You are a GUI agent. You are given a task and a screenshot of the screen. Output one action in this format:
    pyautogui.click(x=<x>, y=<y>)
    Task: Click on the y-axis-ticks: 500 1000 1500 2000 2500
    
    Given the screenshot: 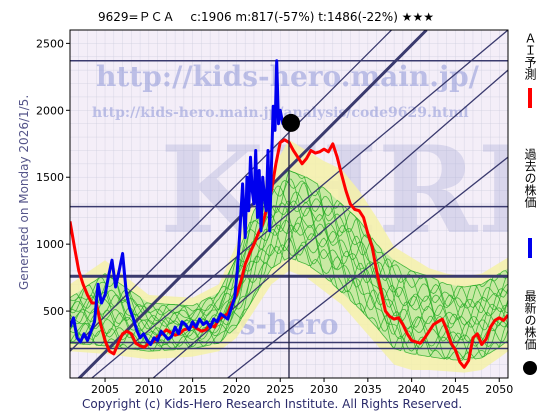 What is the action you would take?
    pyautogui.click(x=53, y=177)
    